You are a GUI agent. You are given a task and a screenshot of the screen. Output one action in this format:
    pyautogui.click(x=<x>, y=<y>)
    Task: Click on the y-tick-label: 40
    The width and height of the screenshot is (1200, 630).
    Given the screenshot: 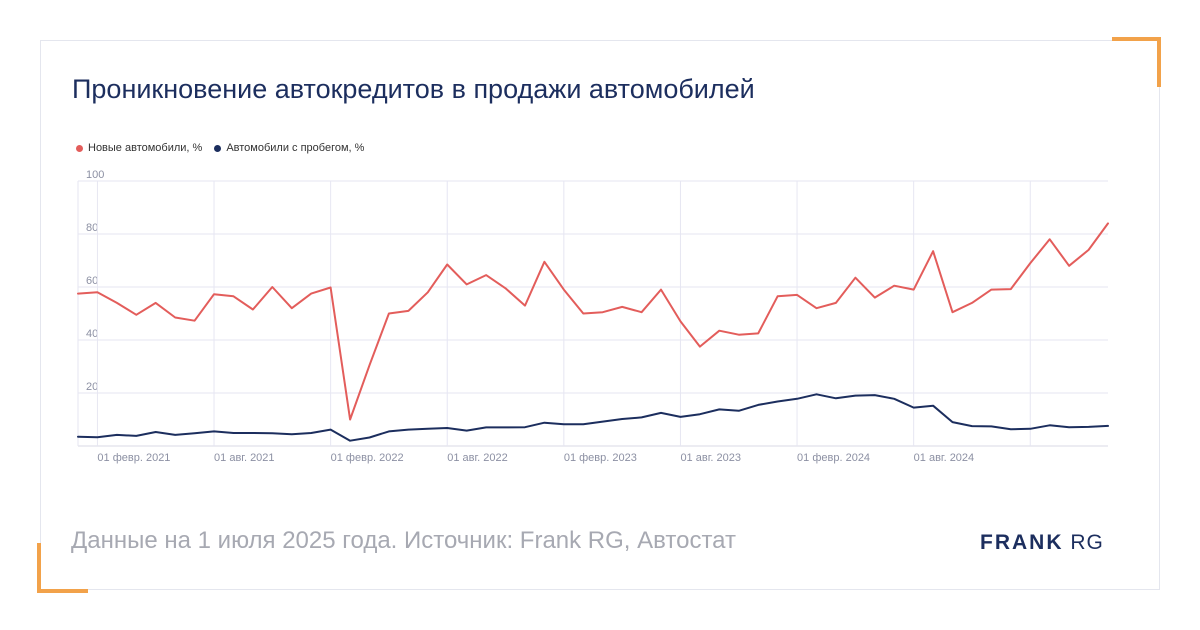 What is the action you would take?
    pyautogui.click(x=92, y=334)
    